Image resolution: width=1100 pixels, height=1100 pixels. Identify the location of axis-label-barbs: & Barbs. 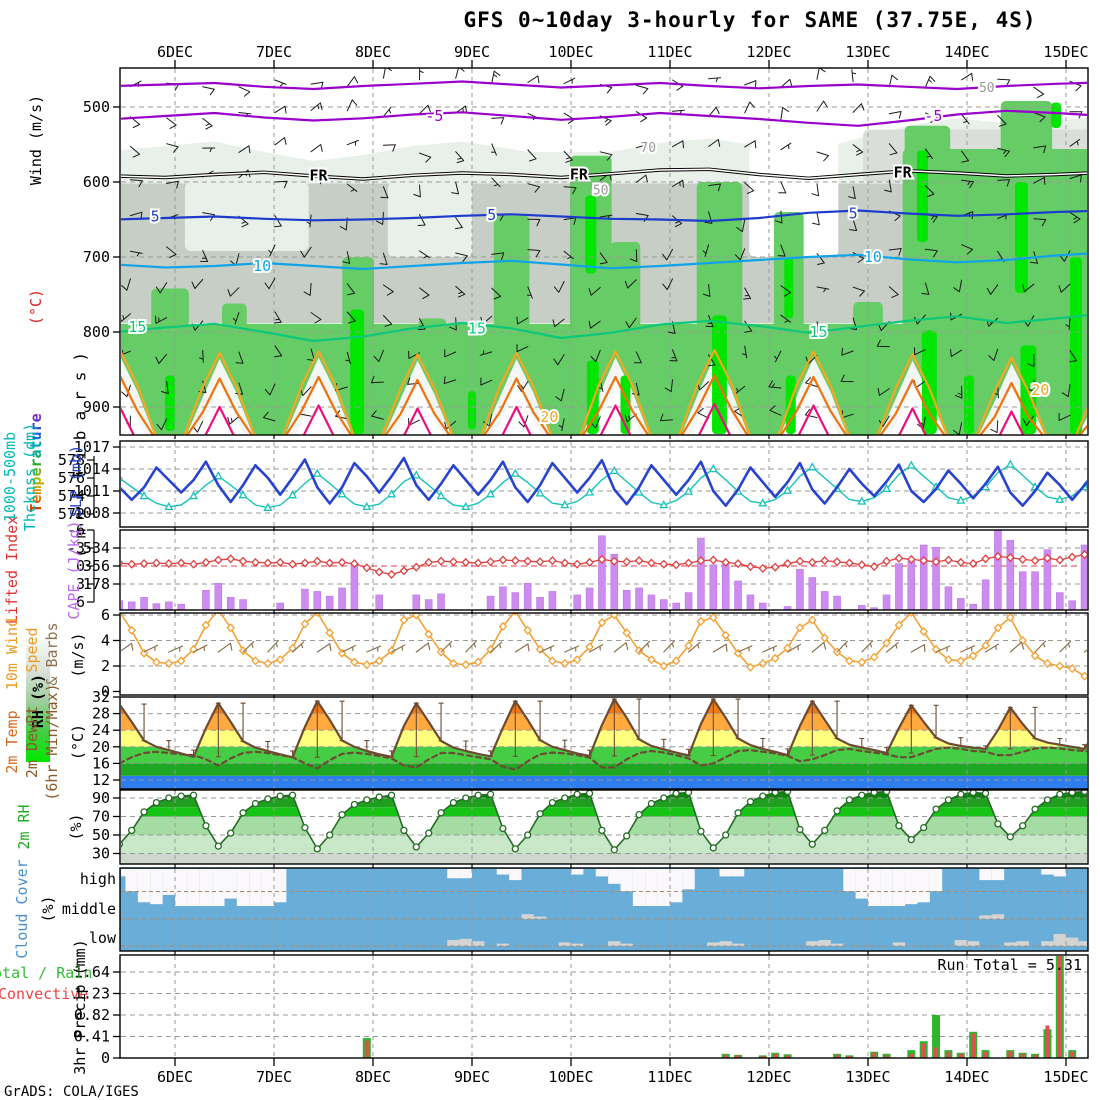
(52, 654).